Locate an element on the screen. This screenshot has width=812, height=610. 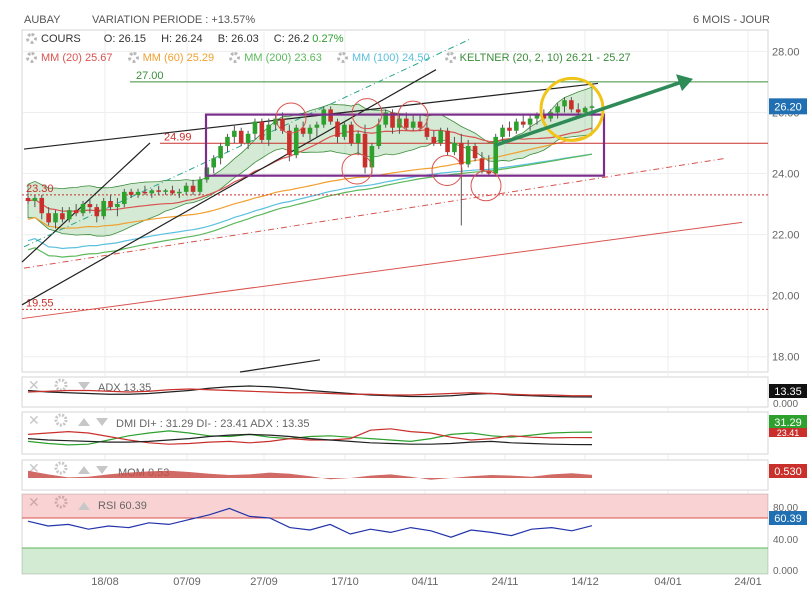
x-tick-label: 14/12 is located at coordinates (585, 582).